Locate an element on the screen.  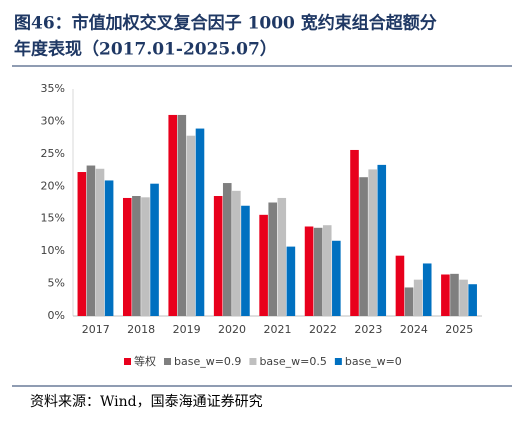
y-tick-label: 10% is located at coordinates (53, 250).